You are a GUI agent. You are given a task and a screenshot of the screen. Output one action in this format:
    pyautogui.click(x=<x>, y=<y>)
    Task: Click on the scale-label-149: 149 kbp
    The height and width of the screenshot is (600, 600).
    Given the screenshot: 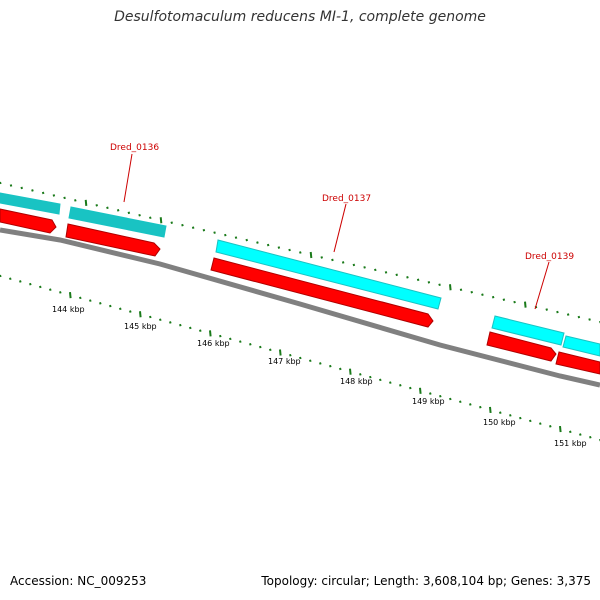 What is the action you would take?
    pyautogui.click(x=428, y=401)
    